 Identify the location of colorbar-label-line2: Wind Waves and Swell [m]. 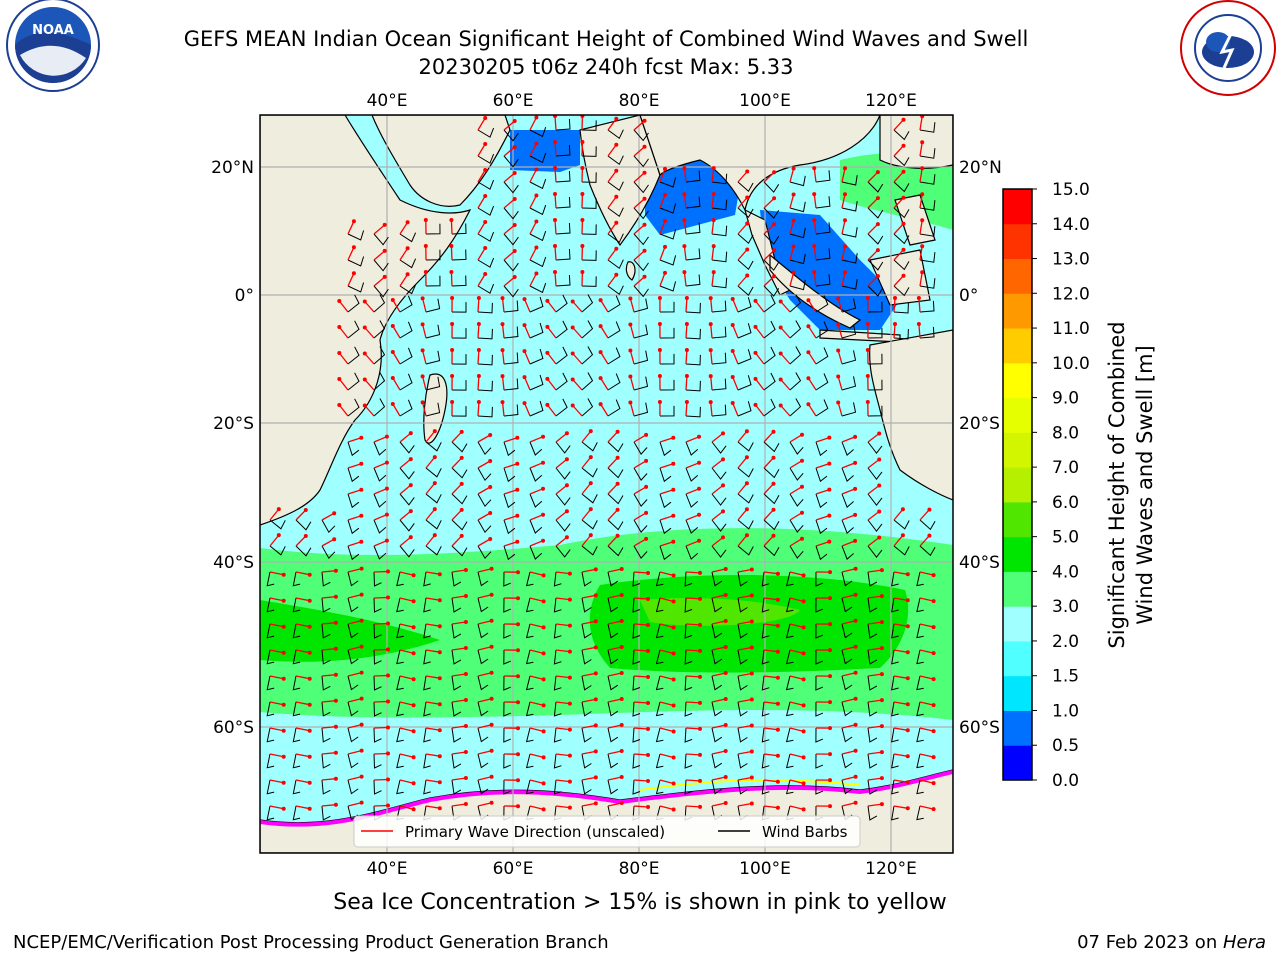
(1145, 485).